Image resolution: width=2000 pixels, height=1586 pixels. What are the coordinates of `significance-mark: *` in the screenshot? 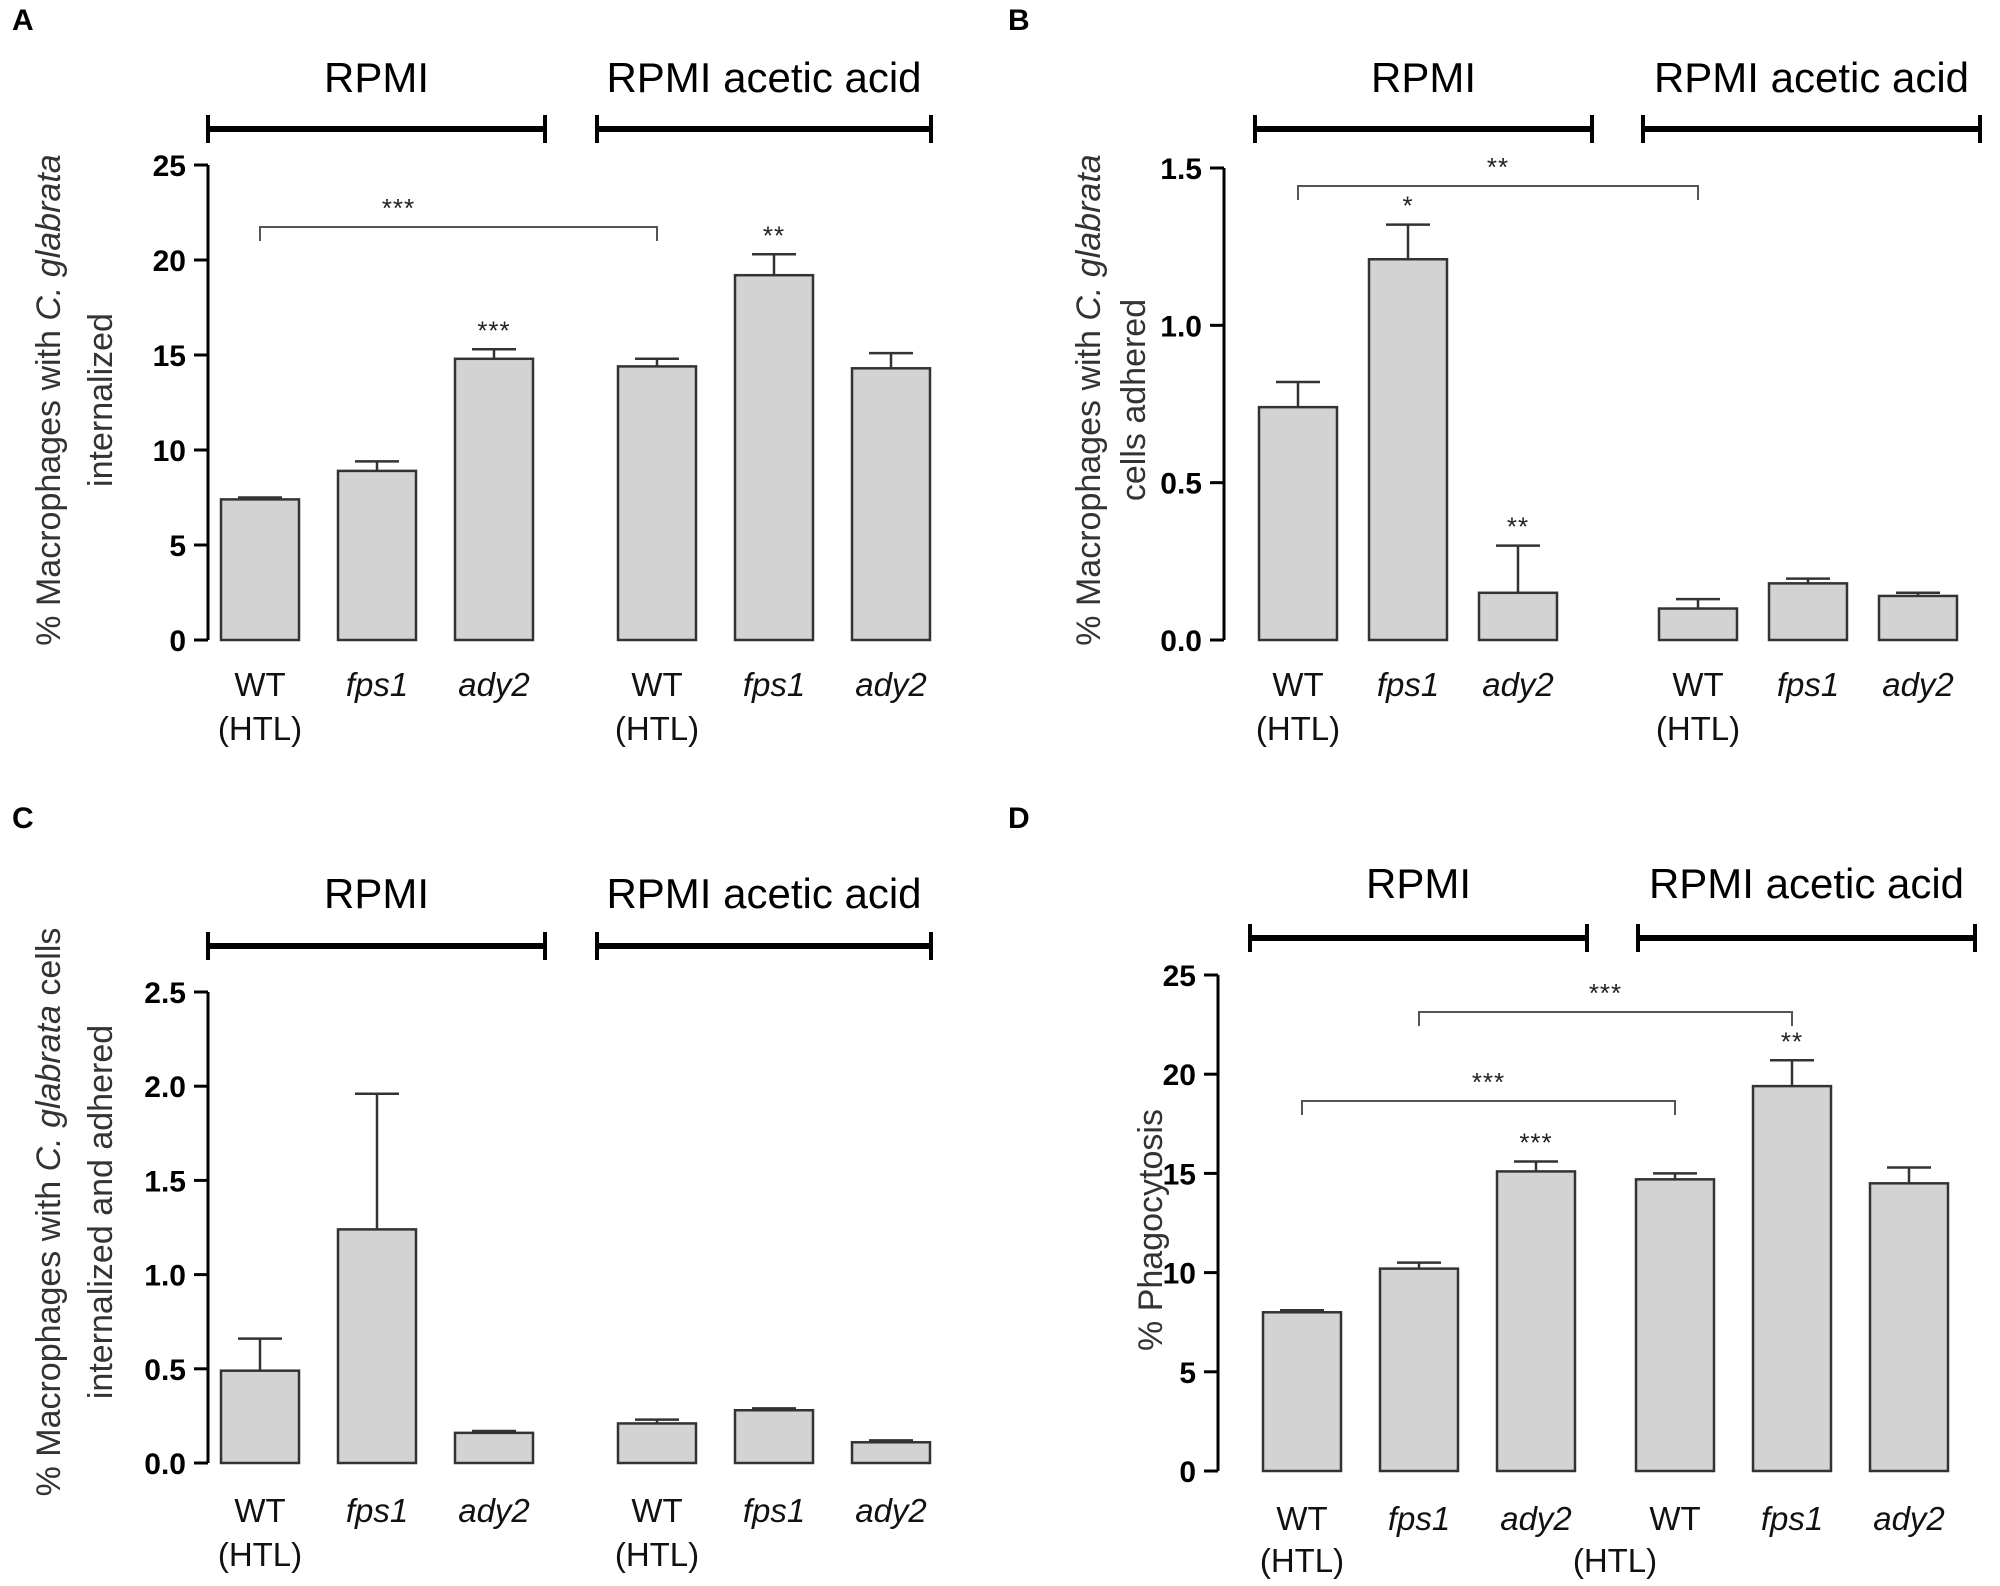 It's located at (1407, 206).